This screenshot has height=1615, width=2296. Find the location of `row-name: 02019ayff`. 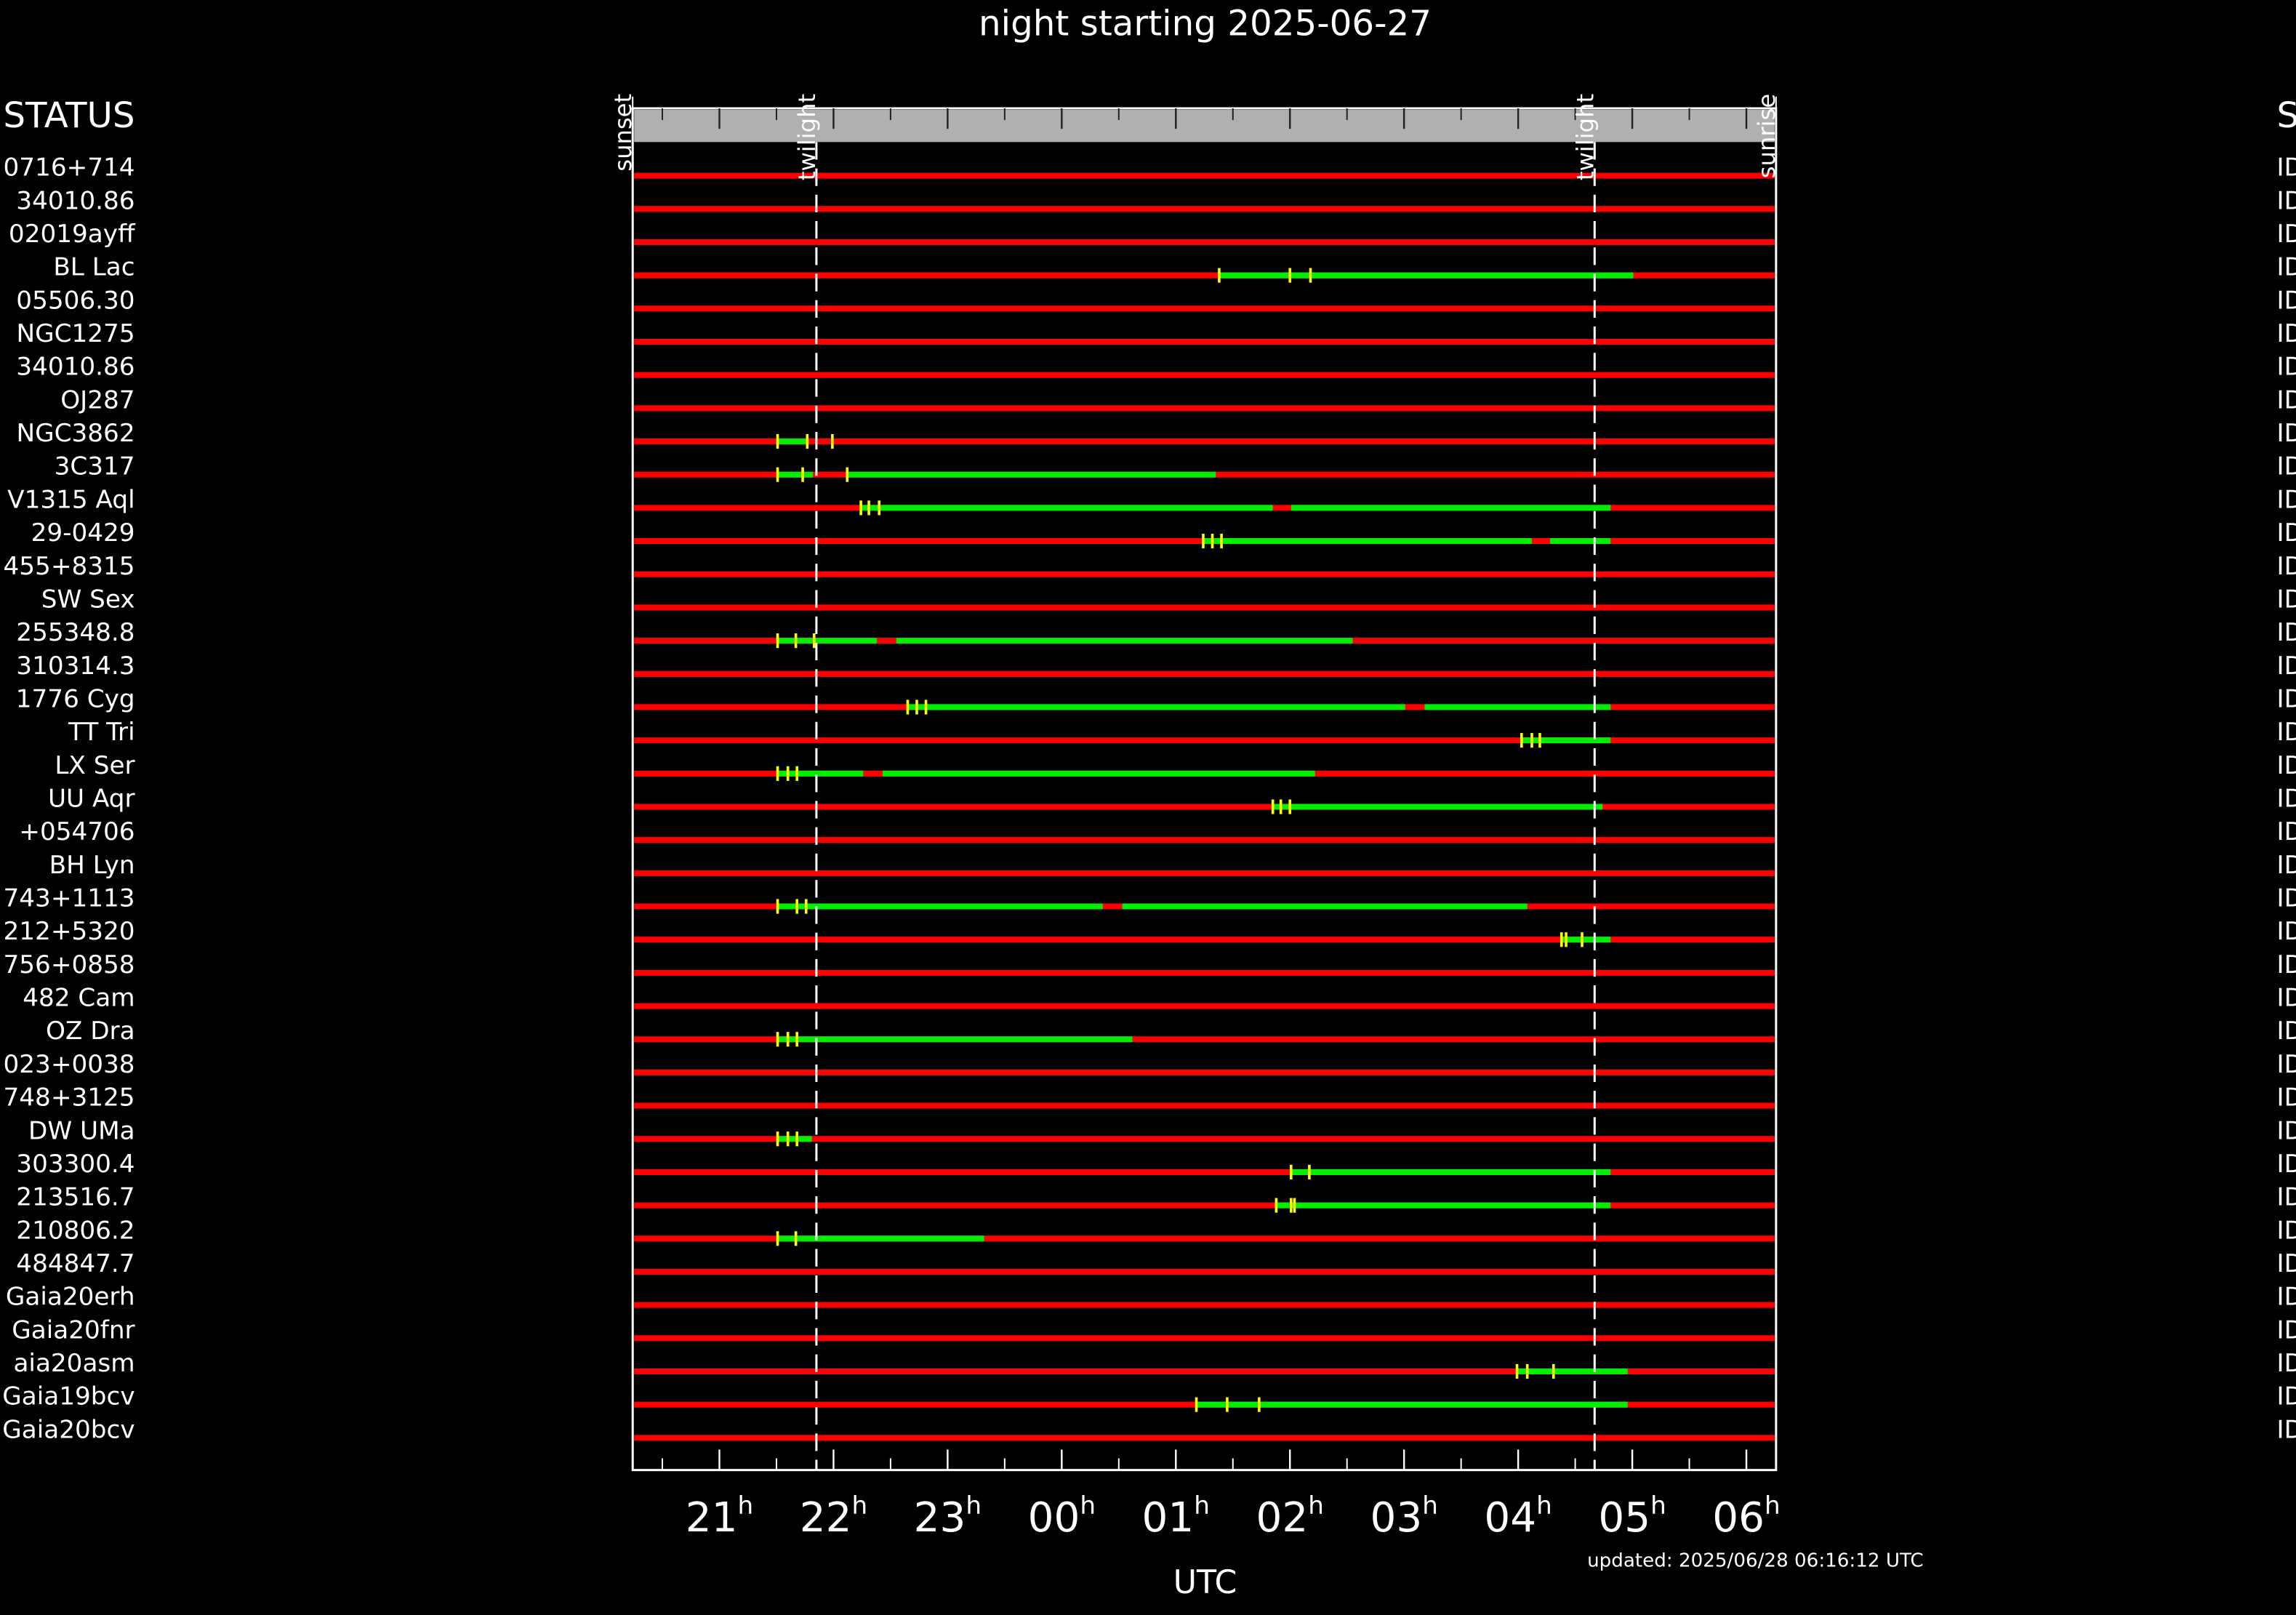

row-name: 02019ayff is located at coordinates (73, 235).